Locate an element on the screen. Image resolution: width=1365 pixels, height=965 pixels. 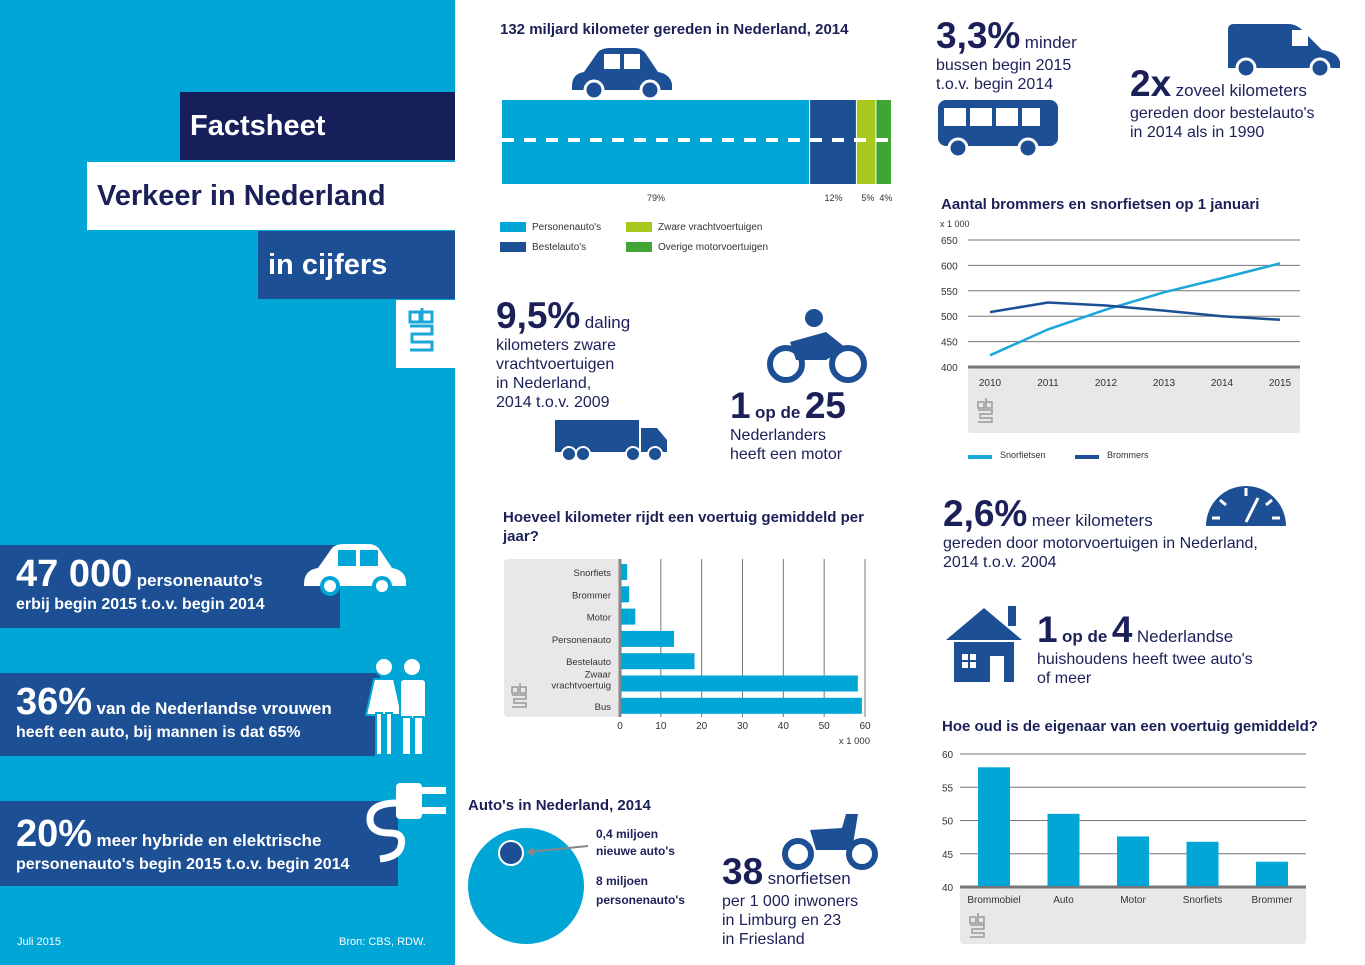
line-series-brommers is located at coordinates (1135, 311).